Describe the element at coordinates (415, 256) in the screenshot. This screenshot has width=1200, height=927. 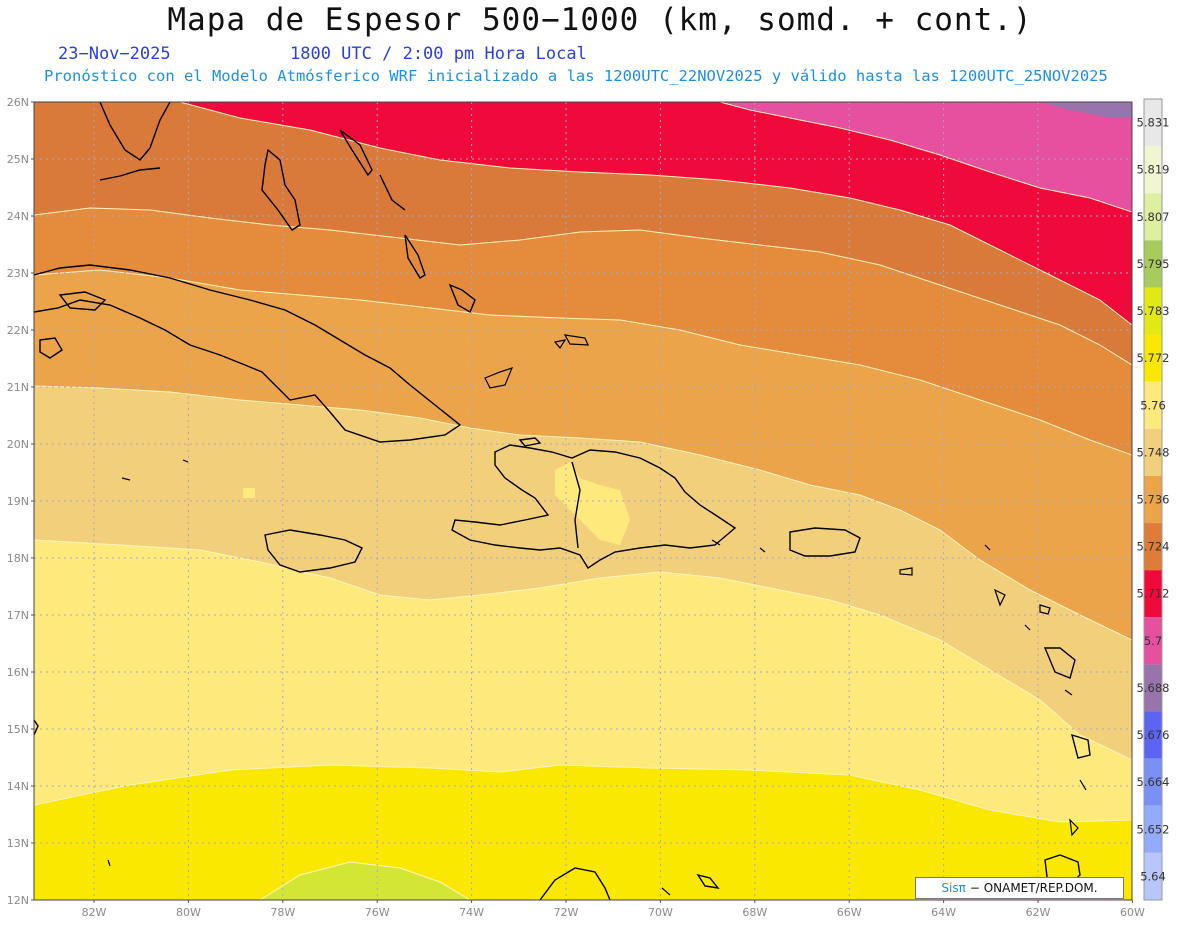
I see `coast-bahamas-c` at that location.